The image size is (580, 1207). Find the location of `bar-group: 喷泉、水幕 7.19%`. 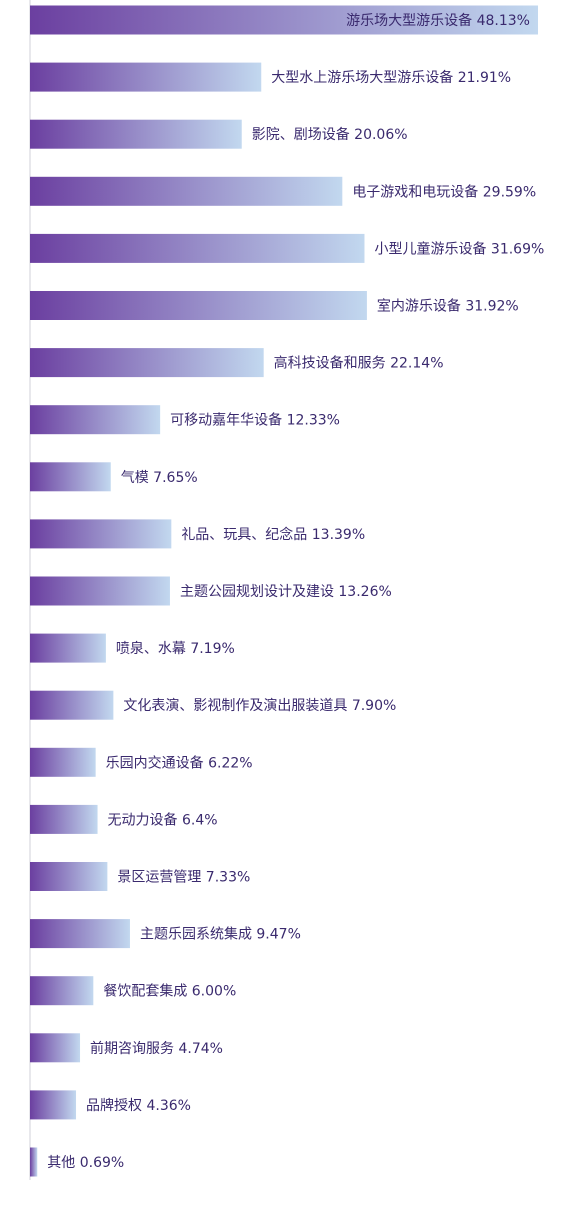

bar-group: 喷泉、水幕 7.19% is located at coordinates (132, 648).